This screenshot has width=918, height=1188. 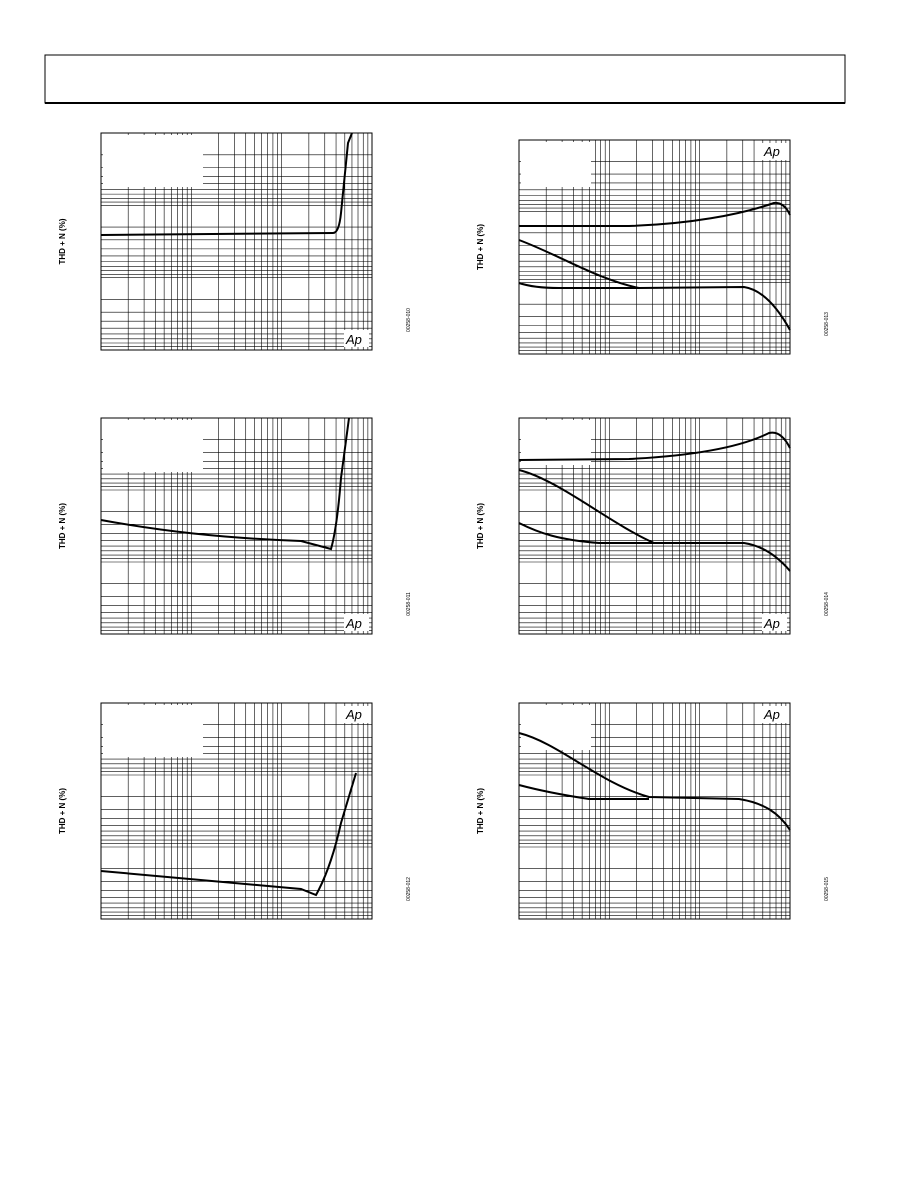 I want to click on figure-id: 00258-011, so click(x=409, y=604).